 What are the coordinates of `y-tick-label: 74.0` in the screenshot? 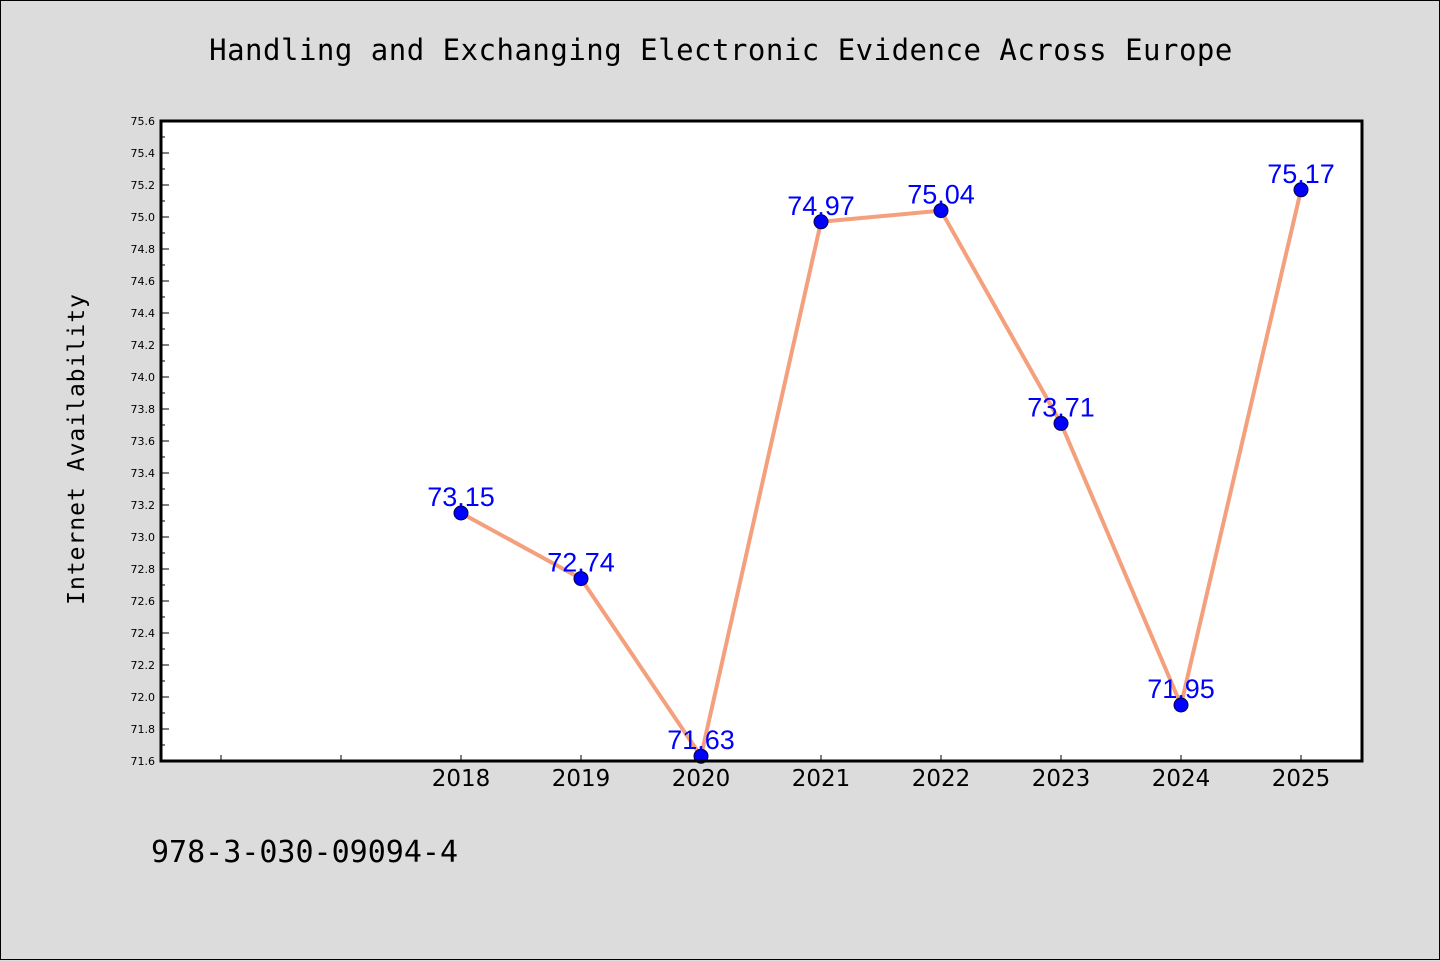 It's located at (143, 377).